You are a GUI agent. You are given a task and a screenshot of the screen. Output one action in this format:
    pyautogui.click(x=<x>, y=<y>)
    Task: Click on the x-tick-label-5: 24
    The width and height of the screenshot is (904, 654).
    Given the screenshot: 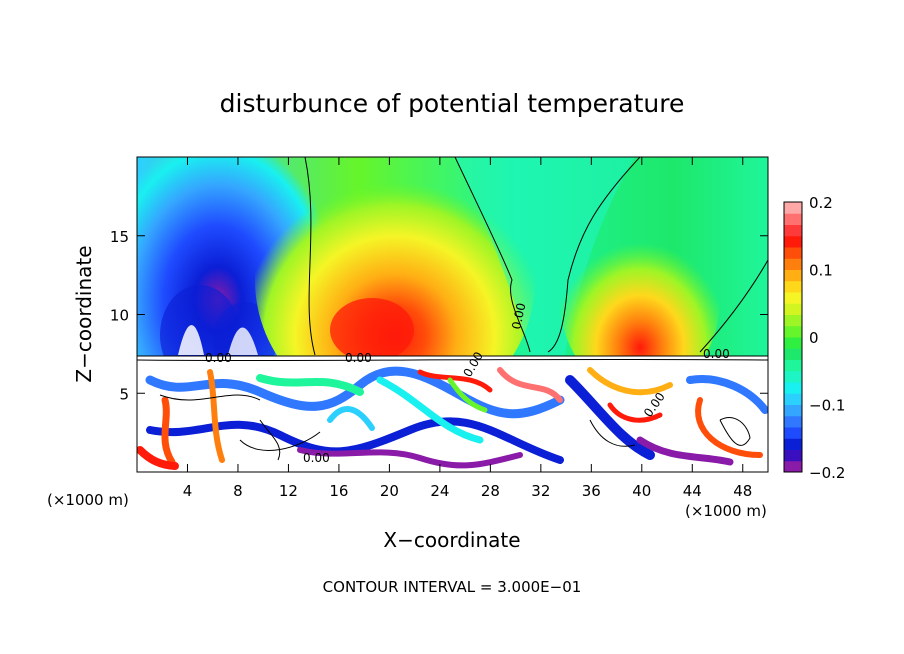 What is the action you would take?
    pyautogui.click(x=439, y=491)
    